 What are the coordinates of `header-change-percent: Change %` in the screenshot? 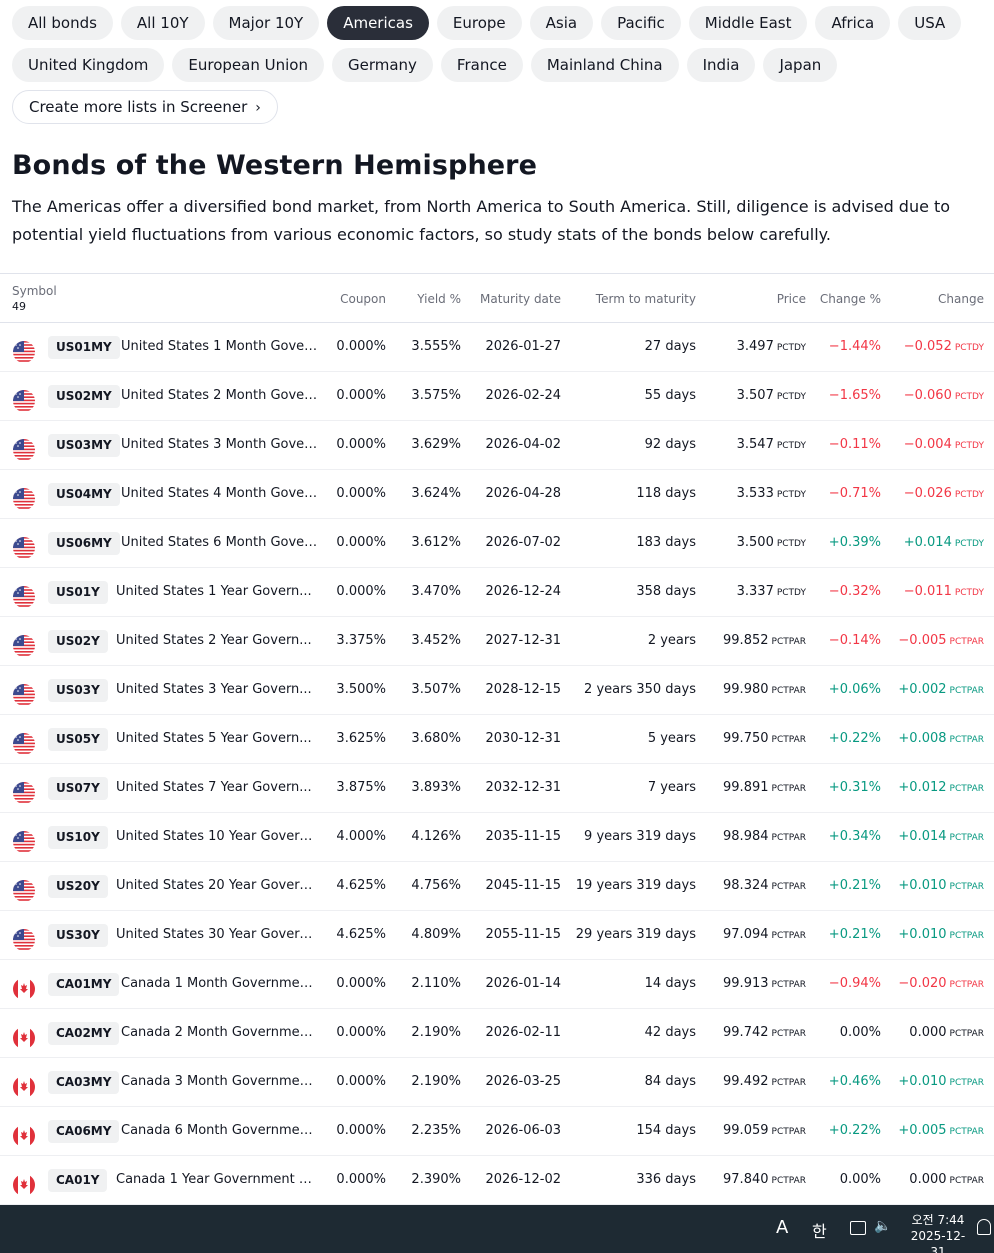 It's located at (850, 299).